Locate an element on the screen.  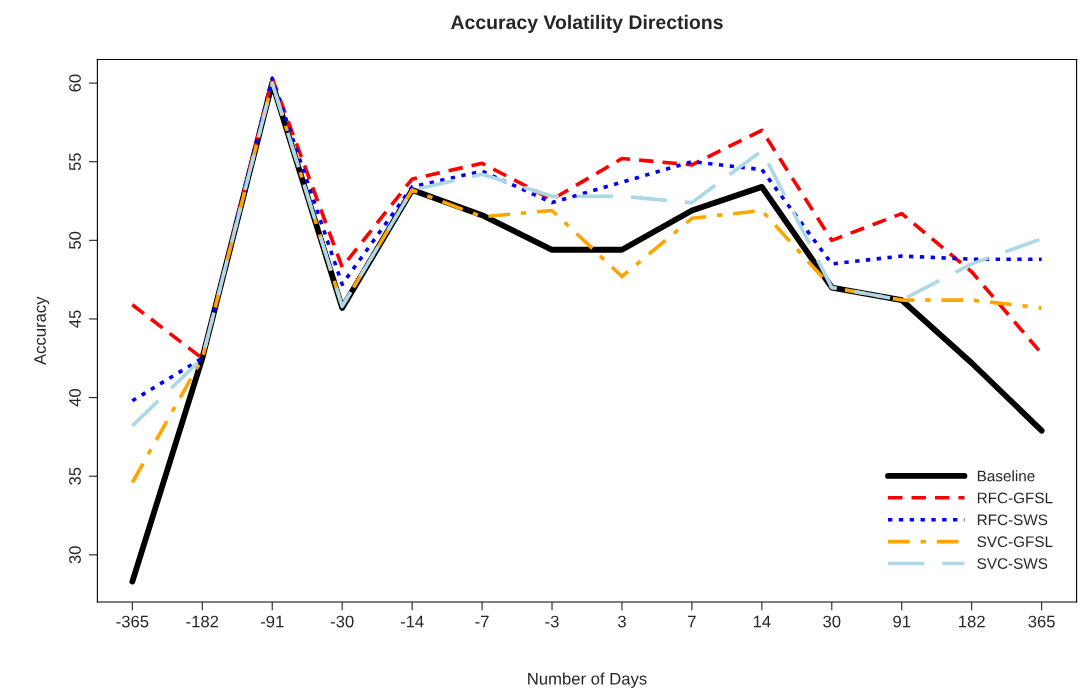
x-tick-label: -30 is located at coordinates (342, 621).